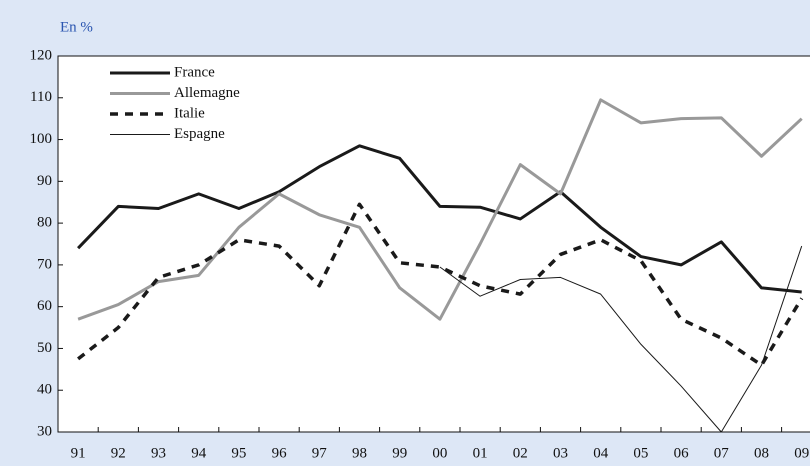 The image size is (810, 466). I want to click on y-tick-label: 120, so click(41, 55).